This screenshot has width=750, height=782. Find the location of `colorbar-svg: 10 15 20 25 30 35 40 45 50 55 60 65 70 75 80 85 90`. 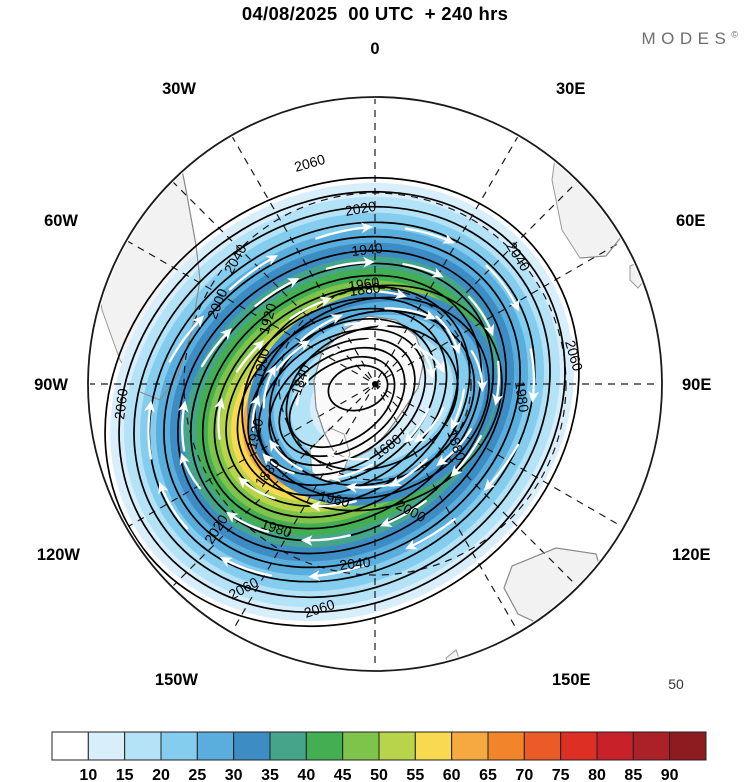

colorbar-svg: 10 15 20 25 30 35 40 45 50 55 60 65 70 75 80 85 90 is located at coordinates (379, 756).